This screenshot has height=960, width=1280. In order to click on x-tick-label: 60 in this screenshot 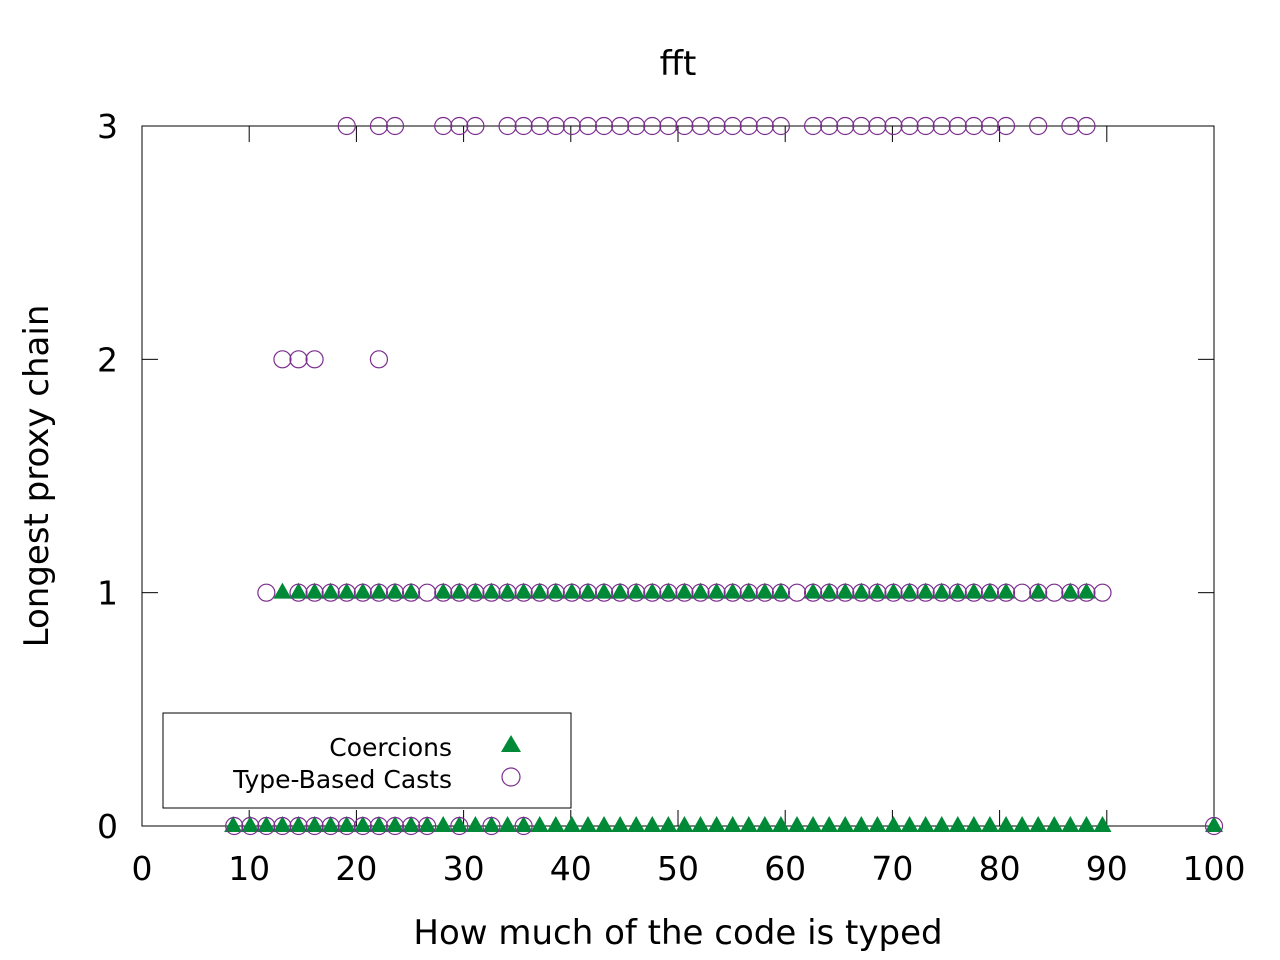, I will do `click(785, 868)`.